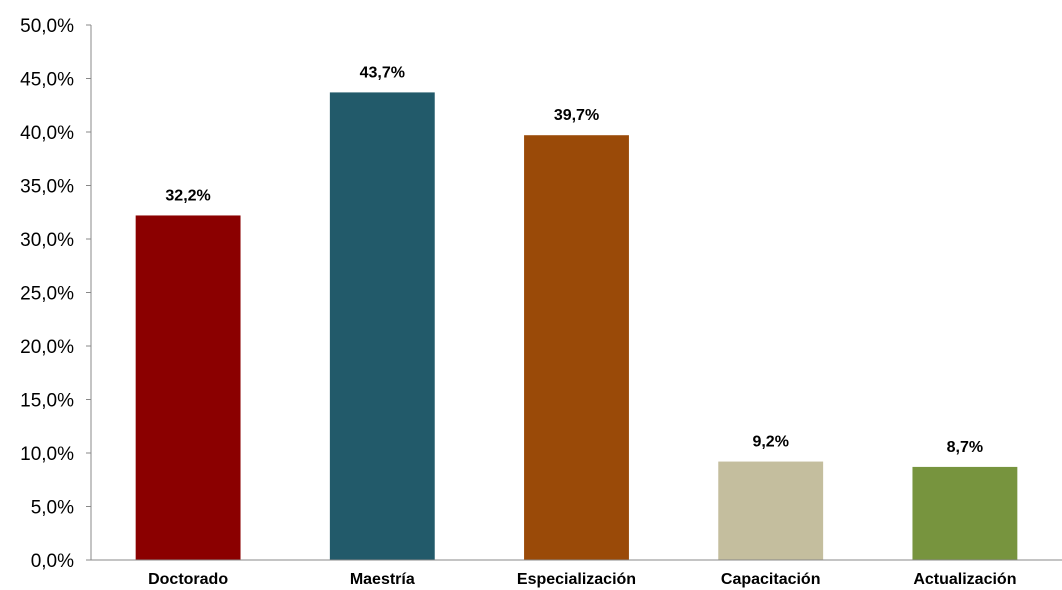 The image size is (1062, 590). I want to click on y-tick-label: 10,0%, so click(47, 454).